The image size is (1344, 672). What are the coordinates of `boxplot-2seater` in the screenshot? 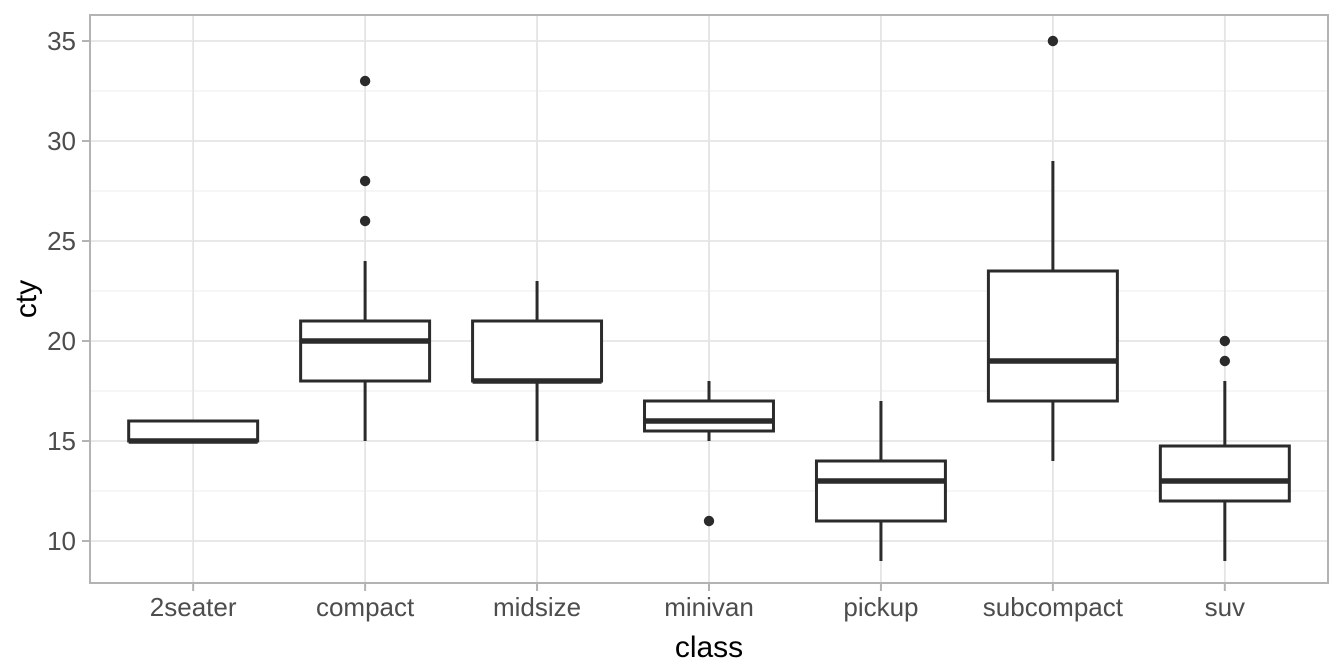 It's located at (193, 431).